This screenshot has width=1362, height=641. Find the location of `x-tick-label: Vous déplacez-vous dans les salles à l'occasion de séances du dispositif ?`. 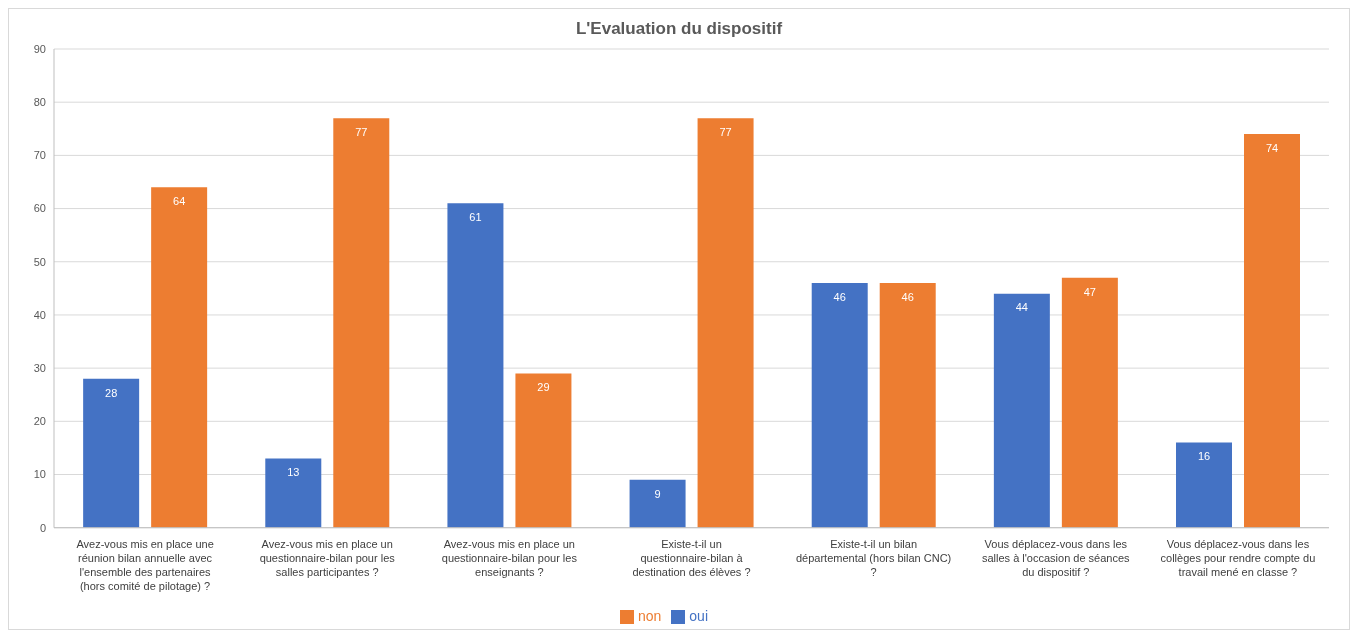

x-tick-label: Vous déplacez-vous dans les salles à l'occasion de séances du dispositif ? is located at coordinates (1056, 557).